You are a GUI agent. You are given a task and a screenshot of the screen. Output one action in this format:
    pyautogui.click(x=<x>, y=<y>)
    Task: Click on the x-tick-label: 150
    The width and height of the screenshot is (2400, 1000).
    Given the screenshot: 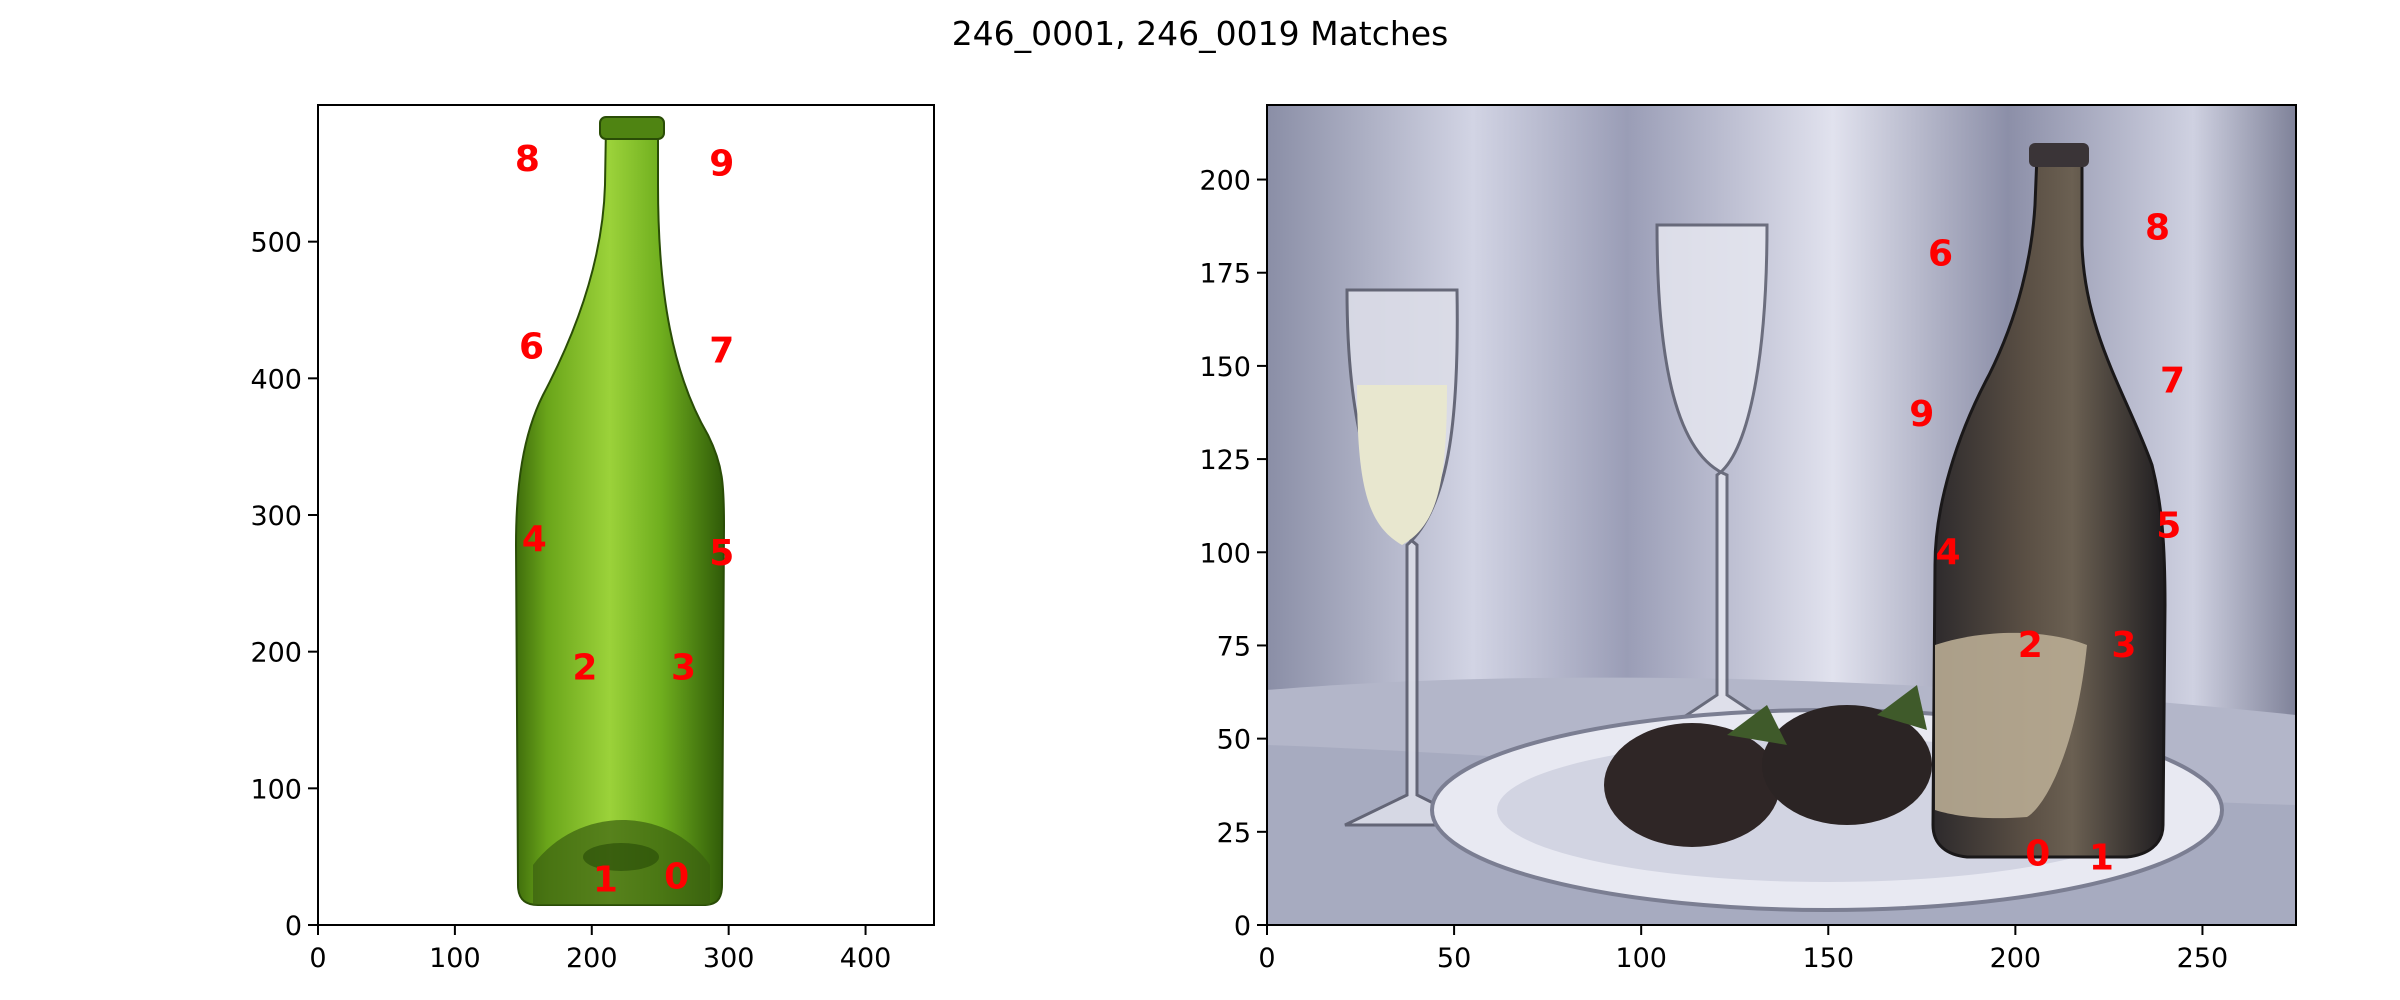 What is the action you would take?
    pyautogui.click(x=1828, y=958)
    